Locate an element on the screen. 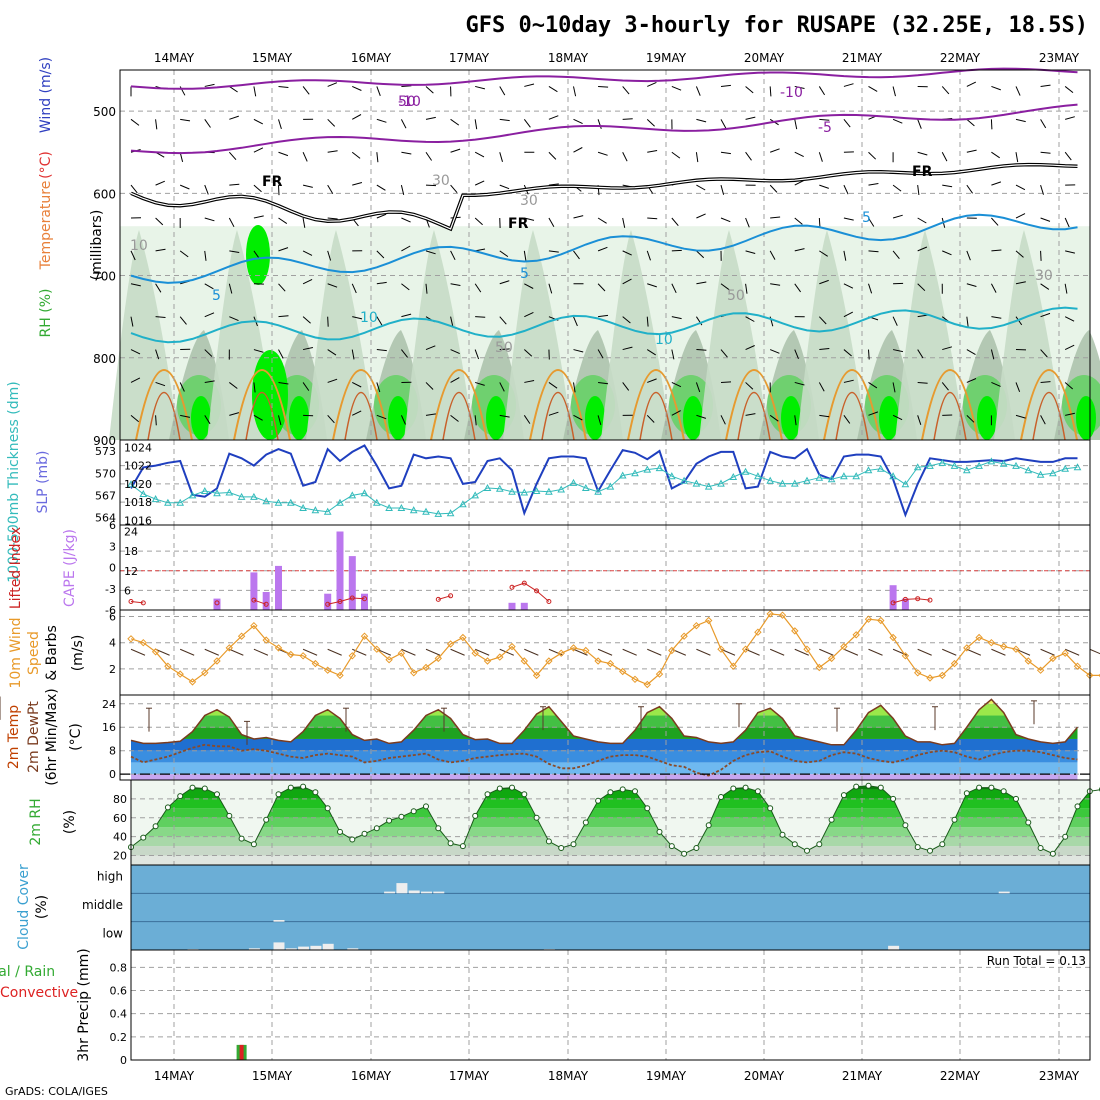 This screenshot has width=1100, height=1100. temp-ytick-24: 24 is located at coordinates (109, 704).